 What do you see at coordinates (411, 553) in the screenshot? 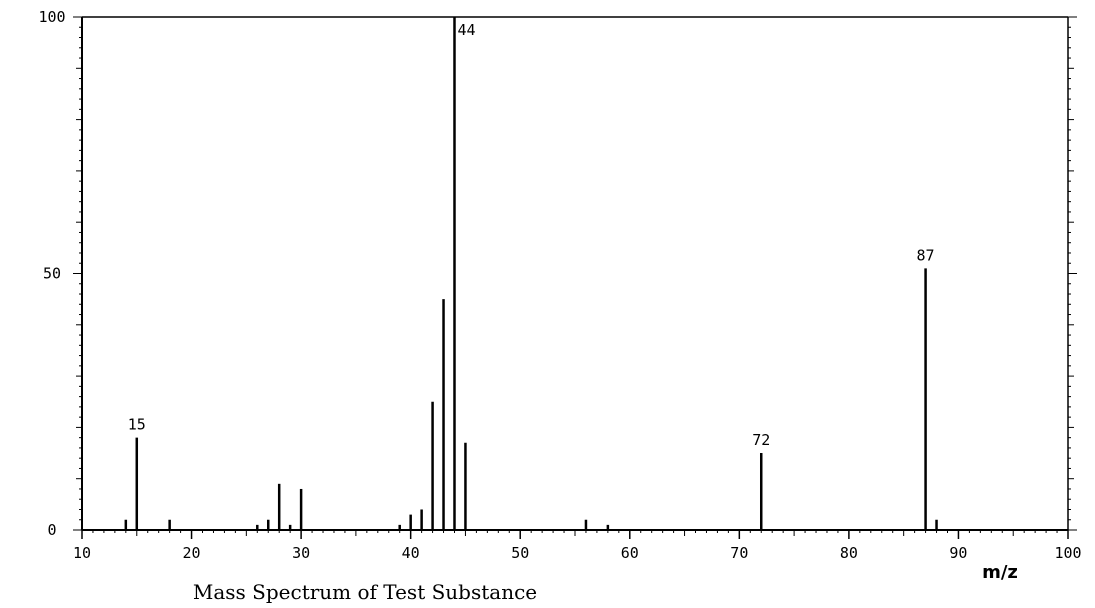
I see `x-tick-label: 40` at bounding box center [411, 553].